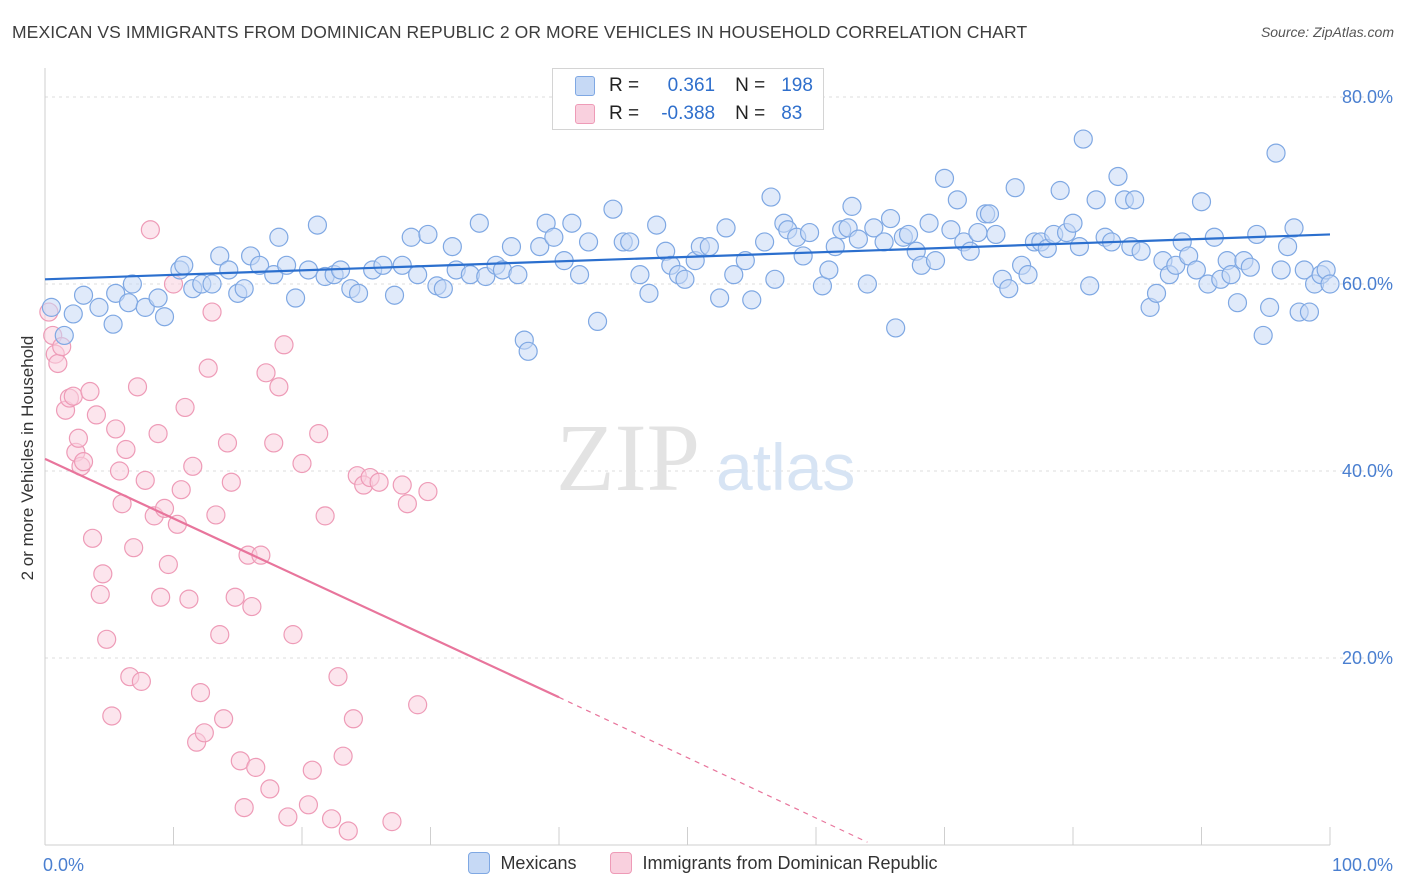 The image size is (1406, 892). What do you see at coordinates (691, 85) in the screenshot?
I see `r-value: 0.361` at bounding box center [691, 85].